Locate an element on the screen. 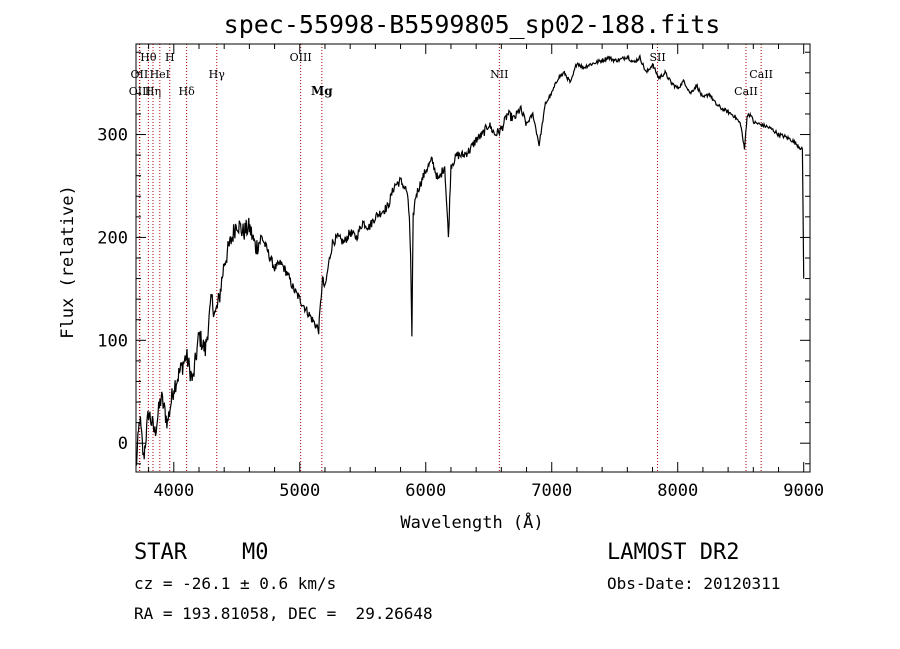  spectral-subclass: M0 is located at coordinates (255, 552).